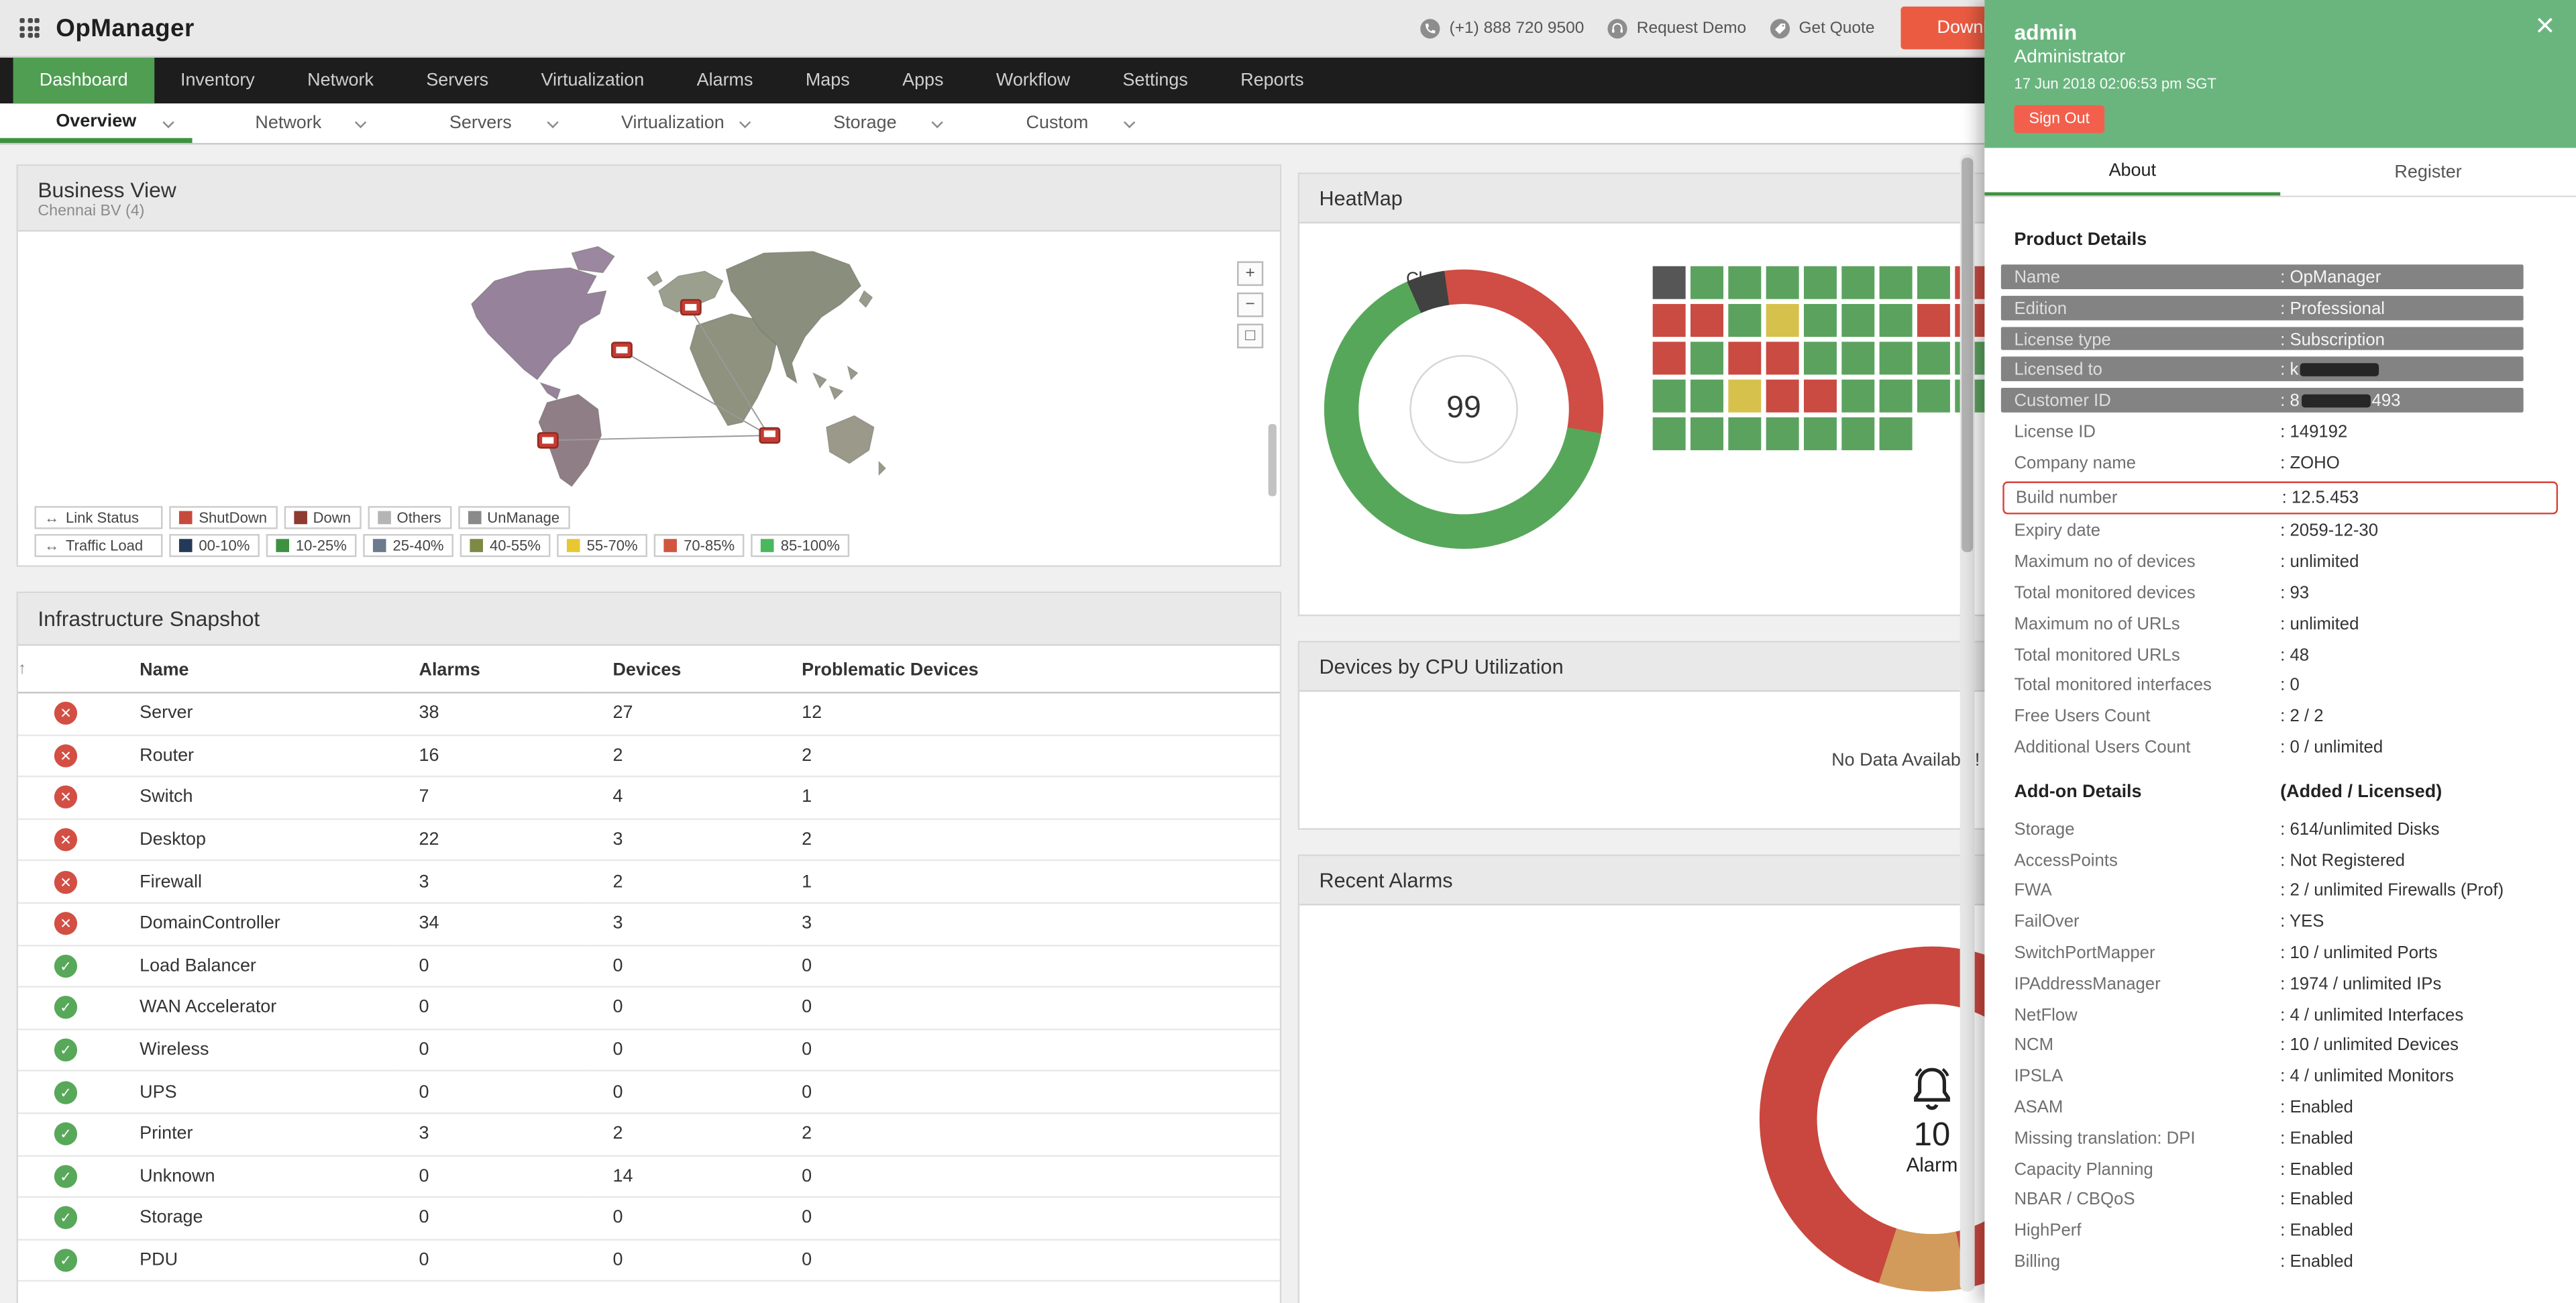  Describe the element at coordinates (2392, 891) in the screenshot. I see `detail-value: : 2 / unlimited Firewalls (Prof)` at that location.